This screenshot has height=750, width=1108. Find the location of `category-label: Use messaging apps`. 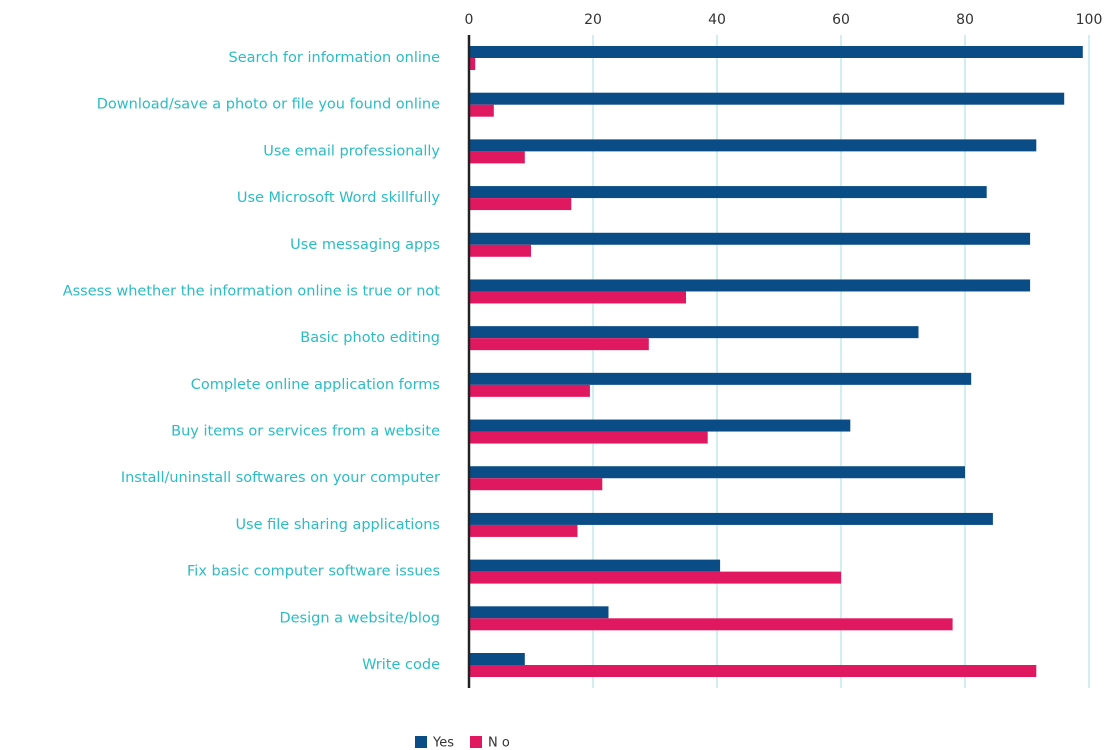

category-label: Use messaging apps is located at coordinates (365, 245).